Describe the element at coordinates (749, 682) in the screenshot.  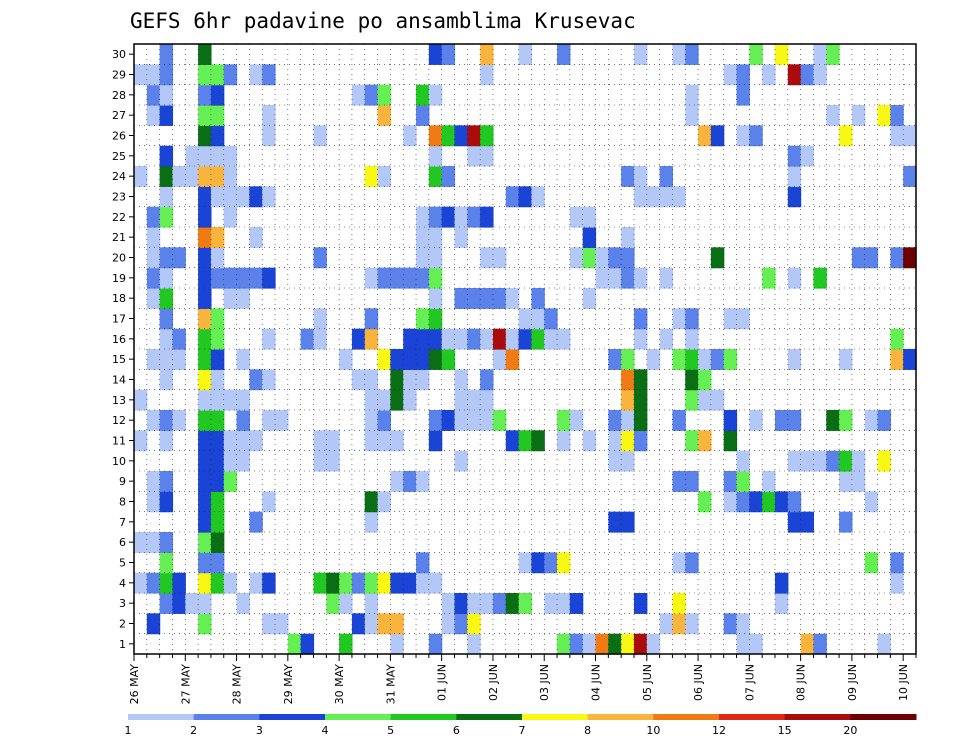
I see `x-tick-label: 07 JUN` at that location.